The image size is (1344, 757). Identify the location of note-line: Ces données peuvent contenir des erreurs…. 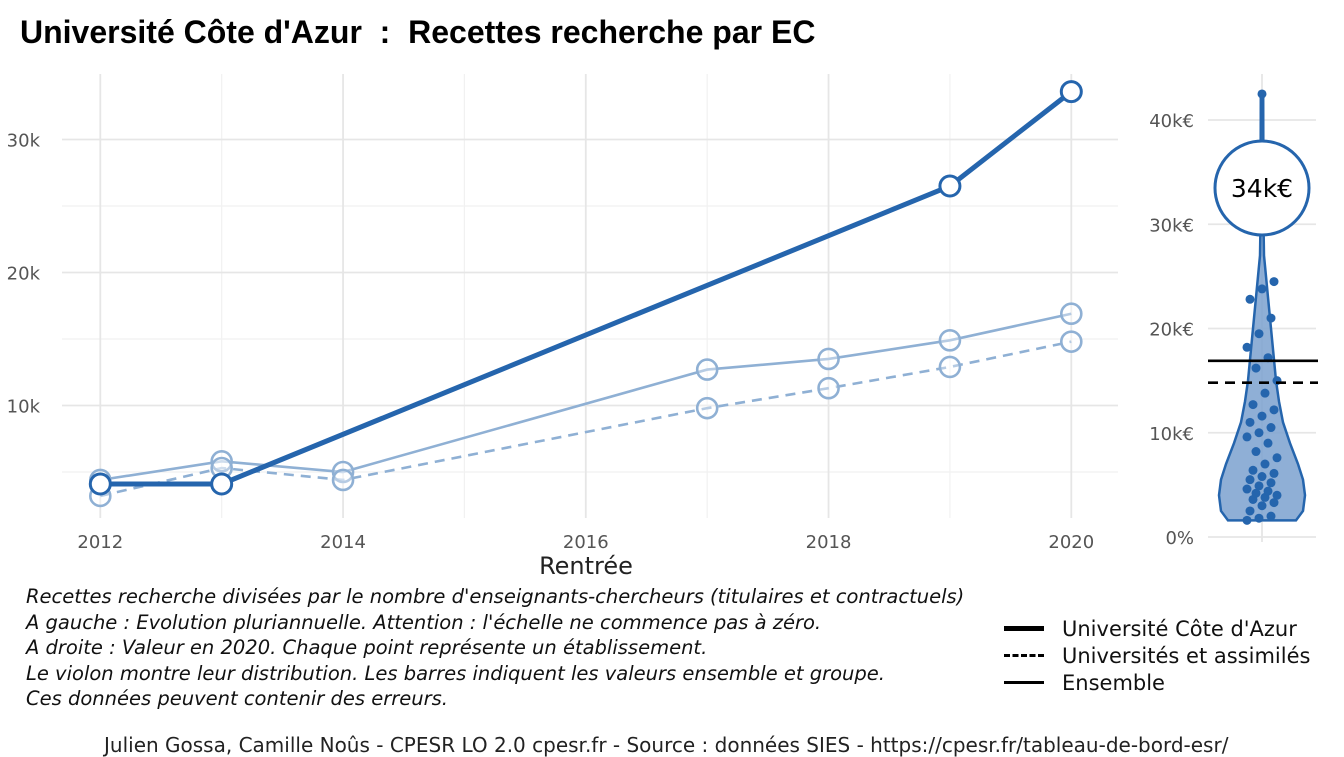
(237, 699).